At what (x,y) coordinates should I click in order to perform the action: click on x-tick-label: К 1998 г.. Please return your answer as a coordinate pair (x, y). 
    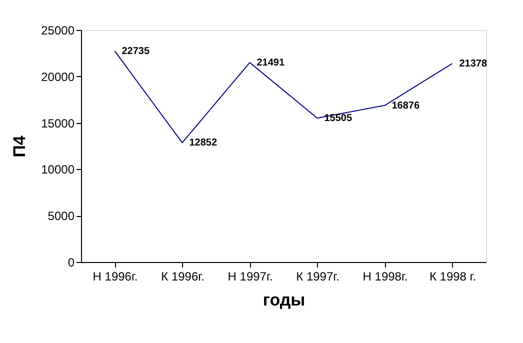
    Looking at the image, I should click on (452, 277).